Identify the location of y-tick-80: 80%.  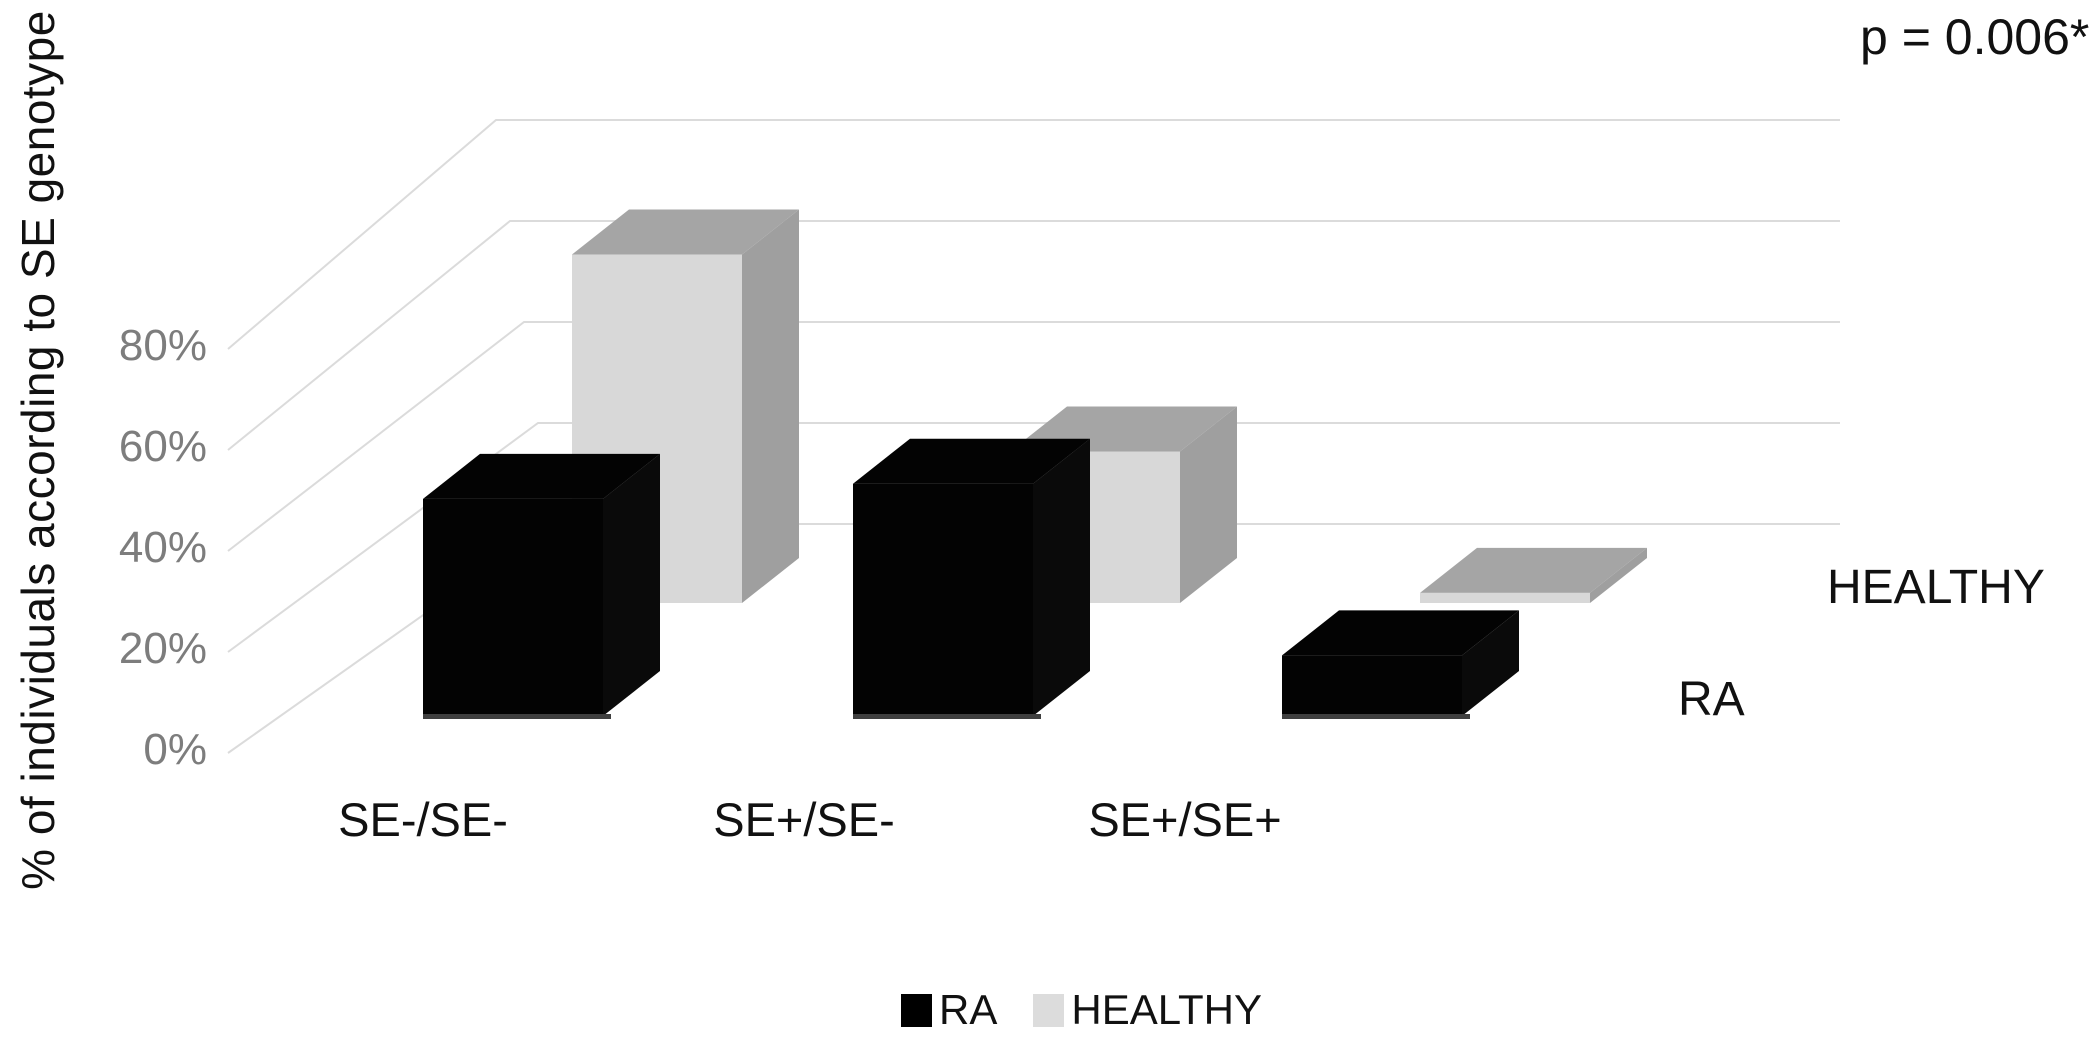
(162, 345).